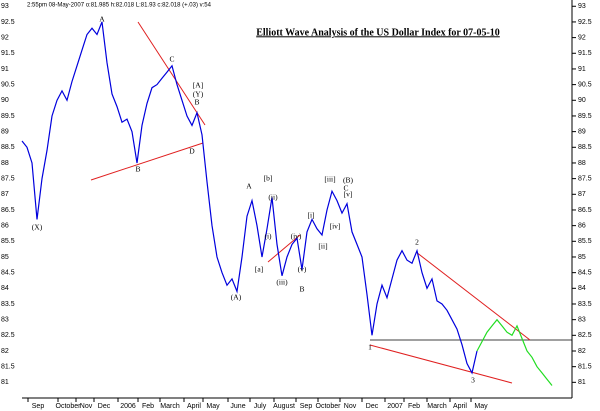 This screenshot has width=600, height=411. I want to click on wave-label: [iii], so click(329, 179).